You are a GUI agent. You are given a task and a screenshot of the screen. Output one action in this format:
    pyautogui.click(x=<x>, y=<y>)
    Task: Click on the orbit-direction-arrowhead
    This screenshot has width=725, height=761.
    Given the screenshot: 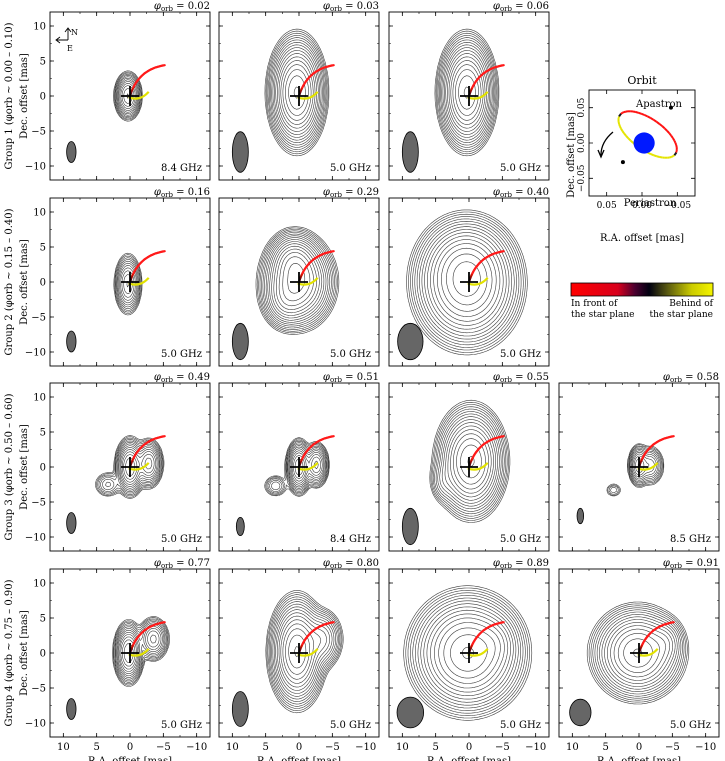 What is the action you would take?
    pyautogui.click(x=601, y=154)
    